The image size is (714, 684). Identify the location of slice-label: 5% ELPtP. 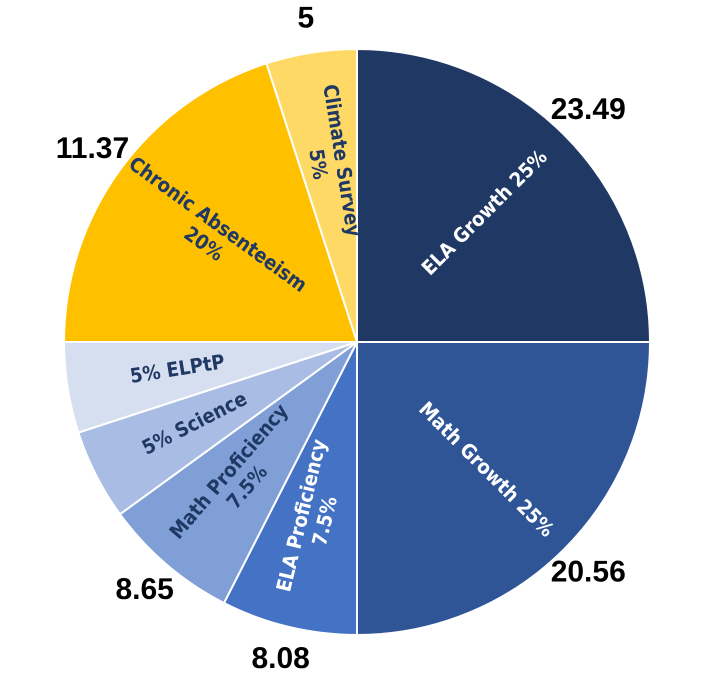
(177, 368).